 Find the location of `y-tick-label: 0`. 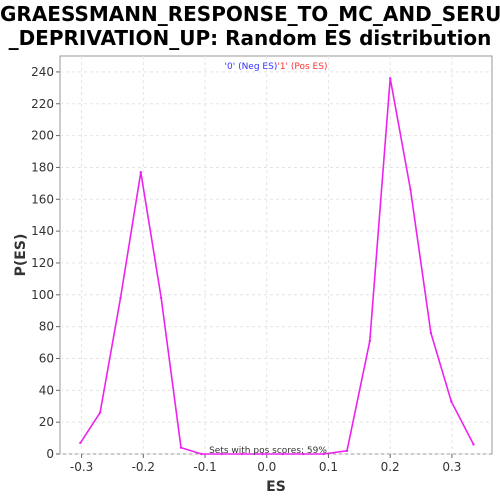

y-tick-label: 0 is located at coordinates (50, 454).